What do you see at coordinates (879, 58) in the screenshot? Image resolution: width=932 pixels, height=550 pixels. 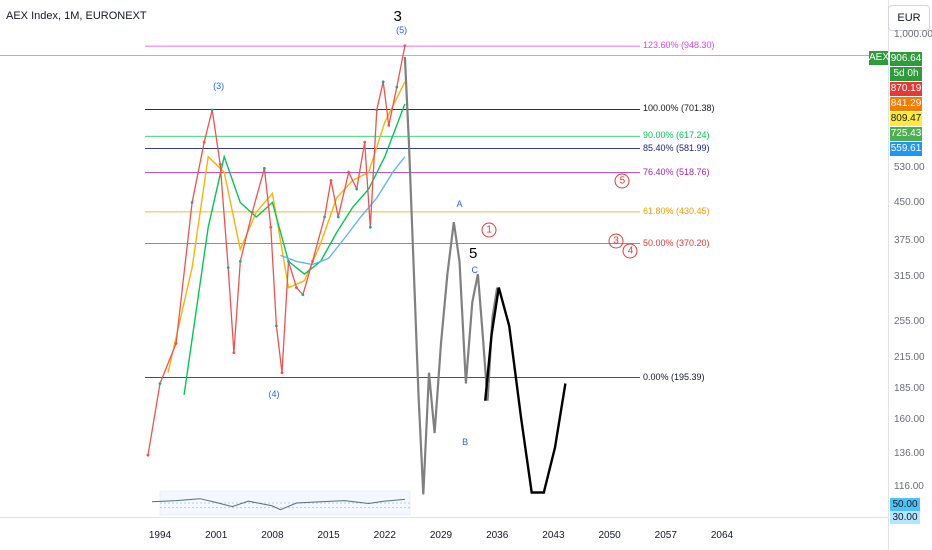 I see `symbol-badge: AEX` at bounding box center [879, 58].